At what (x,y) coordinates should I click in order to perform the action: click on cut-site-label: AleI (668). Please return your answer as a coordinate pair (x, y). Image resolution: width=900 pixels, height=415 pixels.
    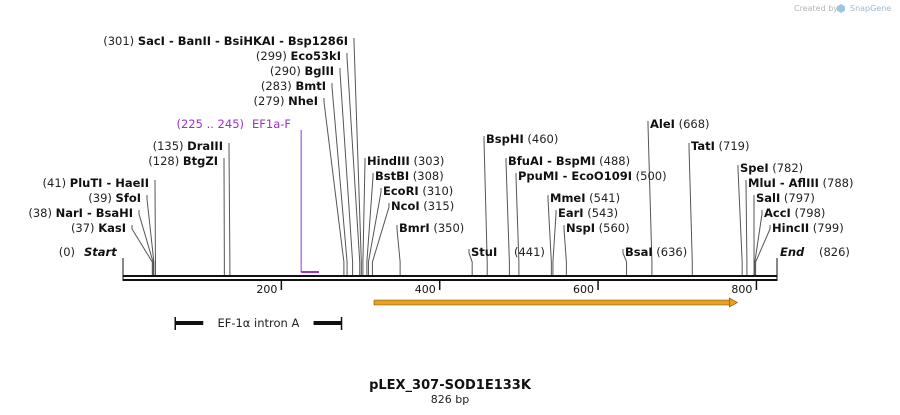
    Looking at the image, I should click on (680, 124).